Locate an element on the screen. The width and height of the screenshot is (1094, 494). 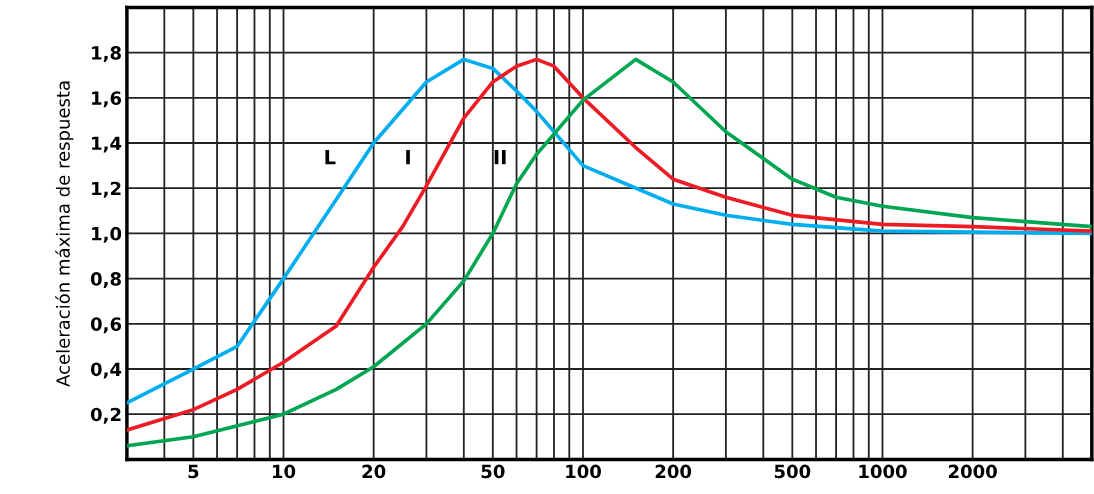
x-tick-label: 5 is located at coordinates (193, 471).